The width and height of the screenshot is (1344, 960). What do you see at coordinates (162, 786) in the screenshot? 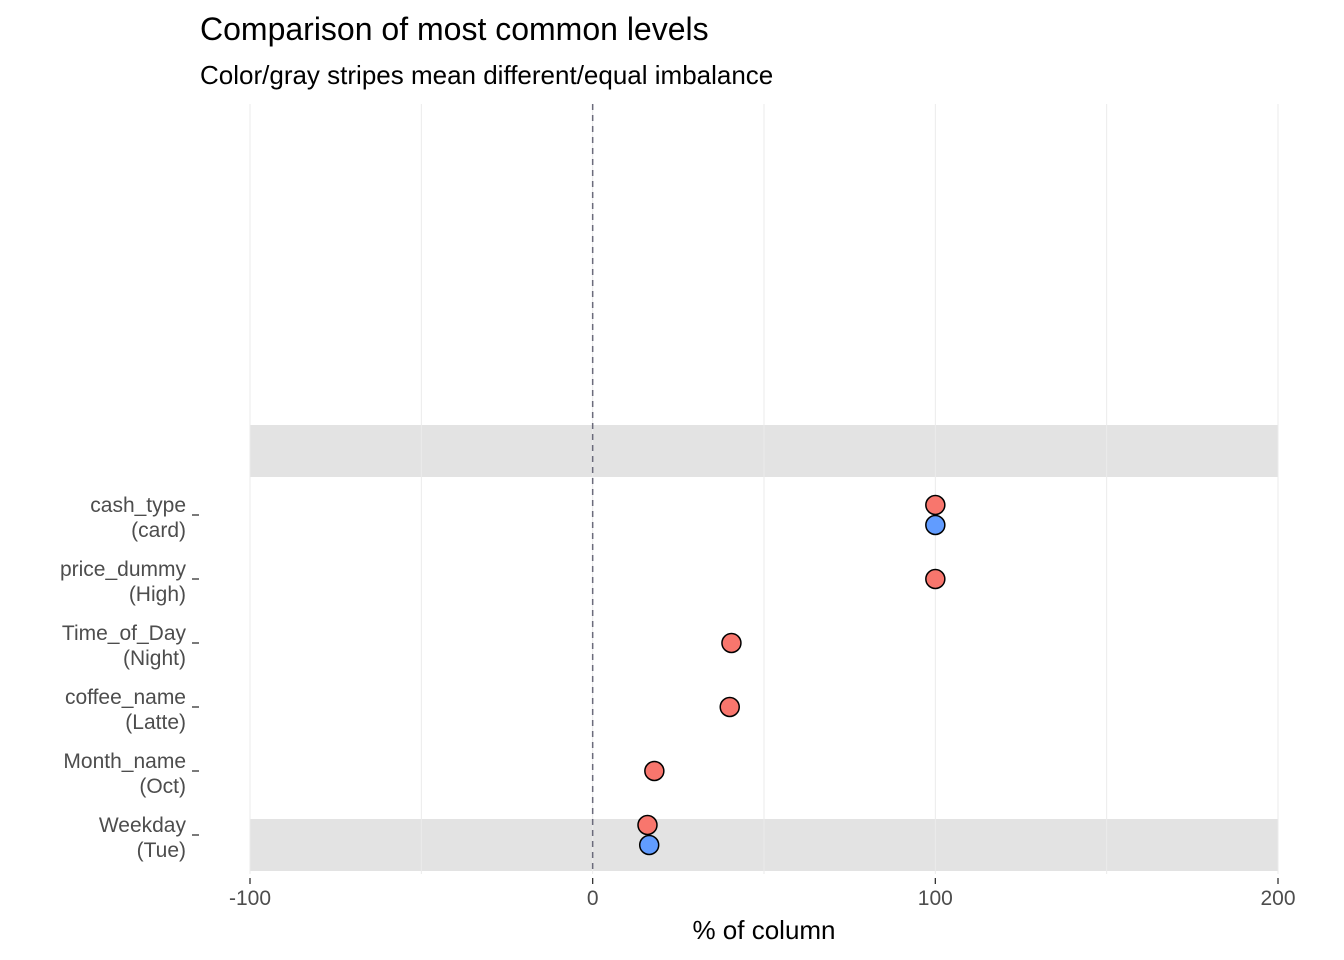
I see `y-tick-level: (Oct)` at bounding box center [162, 786].